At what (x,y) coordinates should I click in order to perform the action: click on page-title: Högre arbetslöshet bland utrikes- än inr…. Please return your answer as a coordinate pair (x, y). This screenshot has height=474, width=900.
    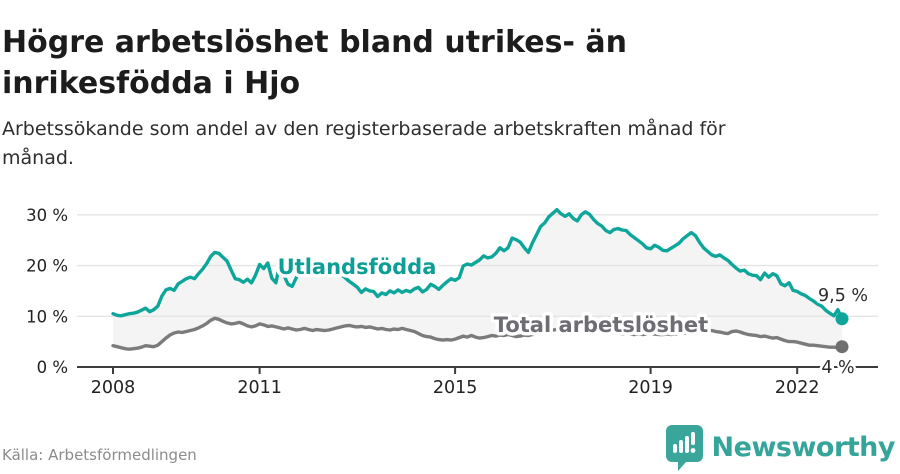
    Looking at the image, I should click on (314, 63).